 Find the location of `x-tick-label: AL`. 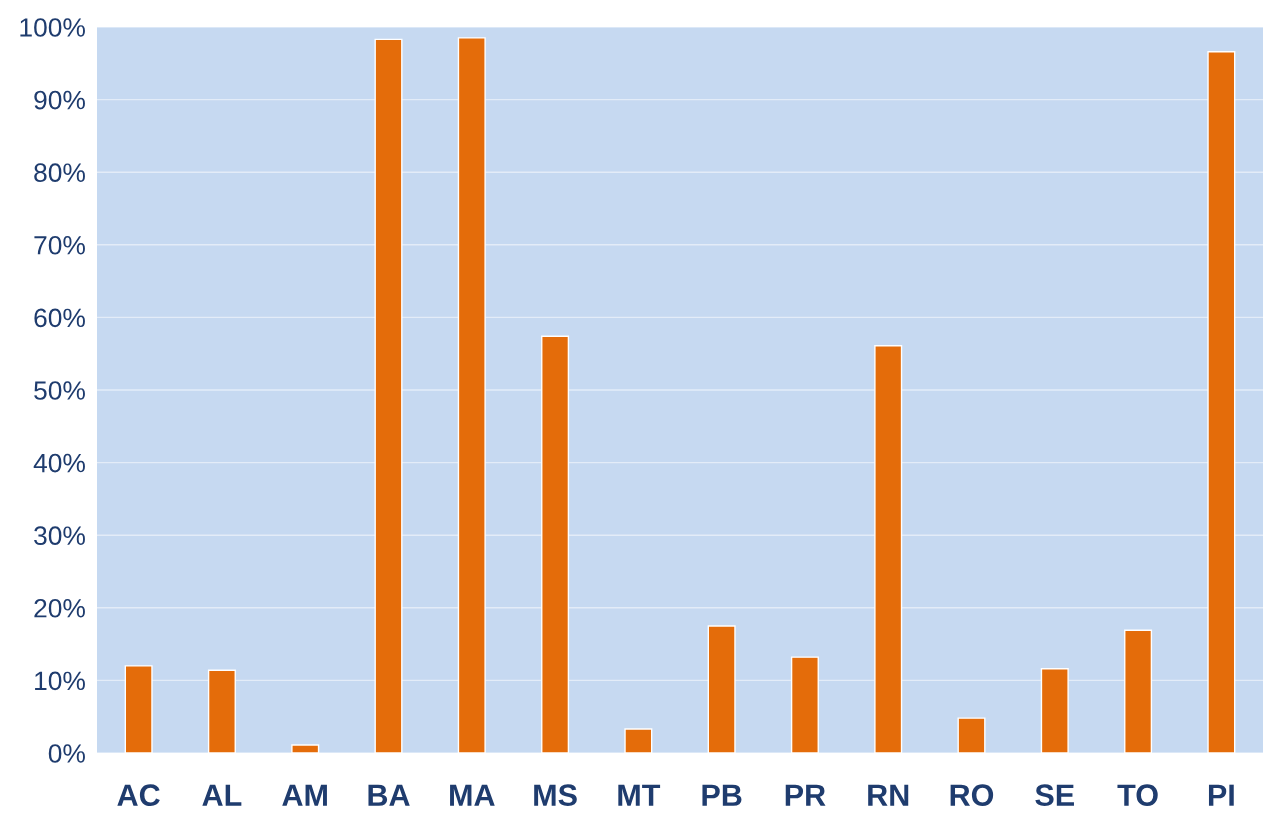

x-tick-label: AL is located at coordinates (222, 795).